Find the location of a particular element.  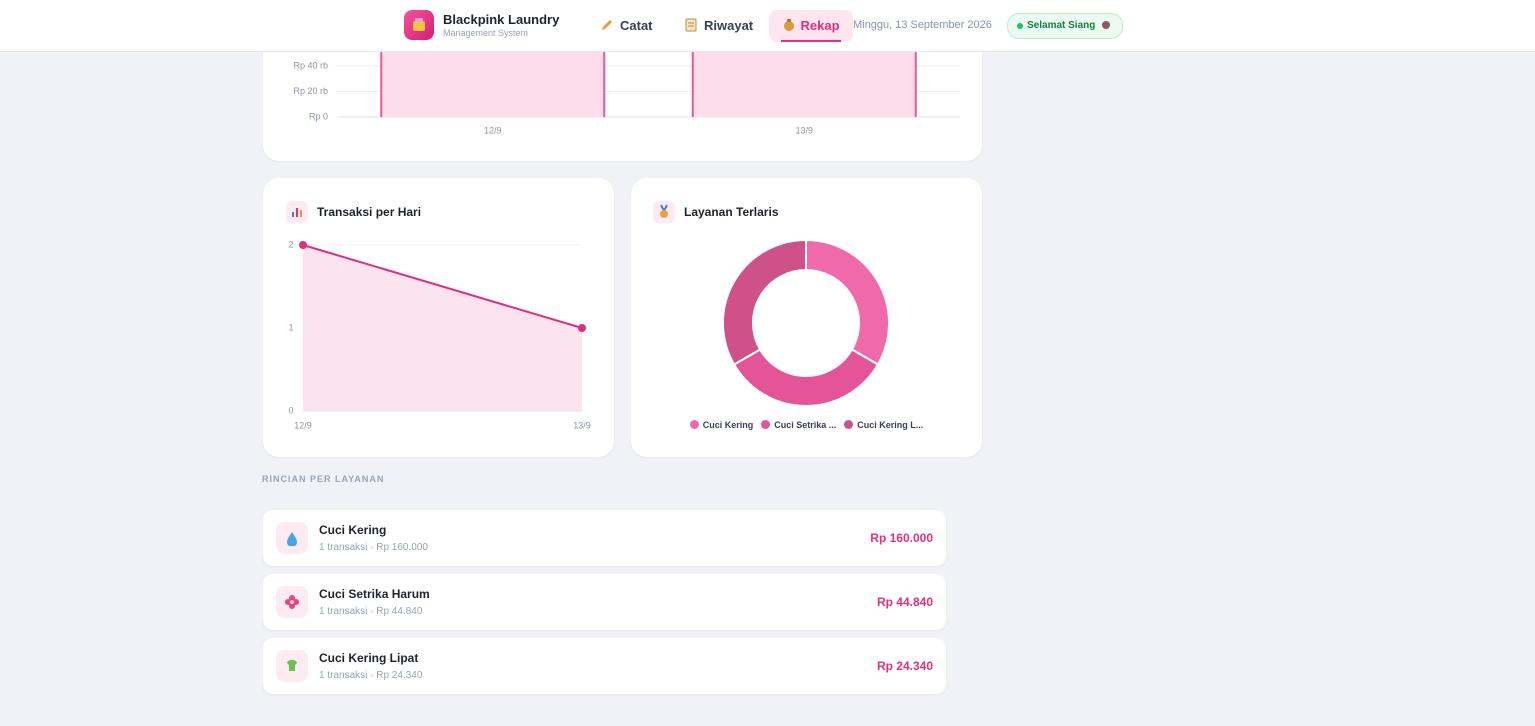

date: Minggu, 13 September 2026 is located at coordinates (922, 25).